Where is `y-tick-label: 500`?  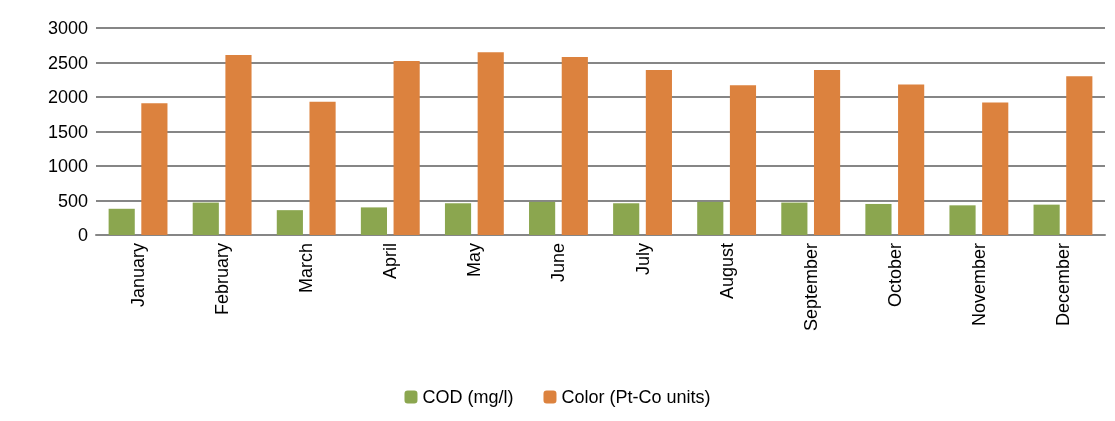
y-tick-label: 500 is located at coordinates (72, 200).